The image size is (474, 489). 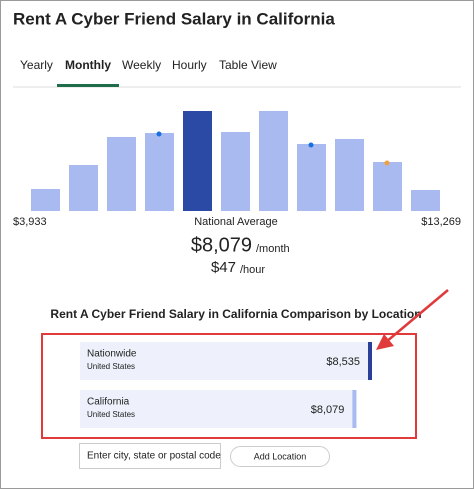 I want to click on location-name: Nationwide, so click(x=112, y=354).